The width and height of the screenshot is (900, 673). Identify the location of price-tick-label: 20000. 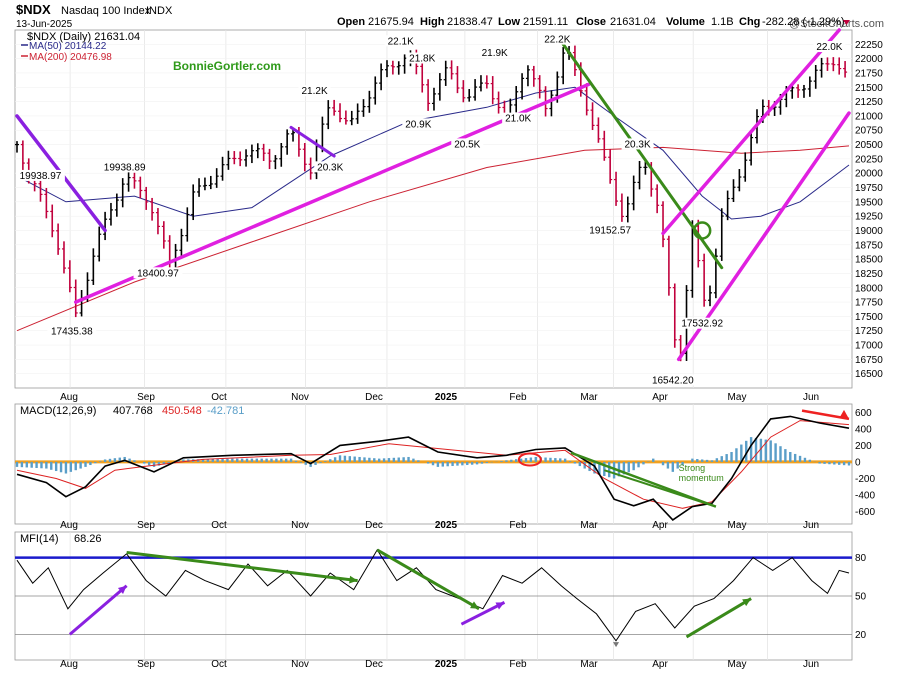
(869, 174).